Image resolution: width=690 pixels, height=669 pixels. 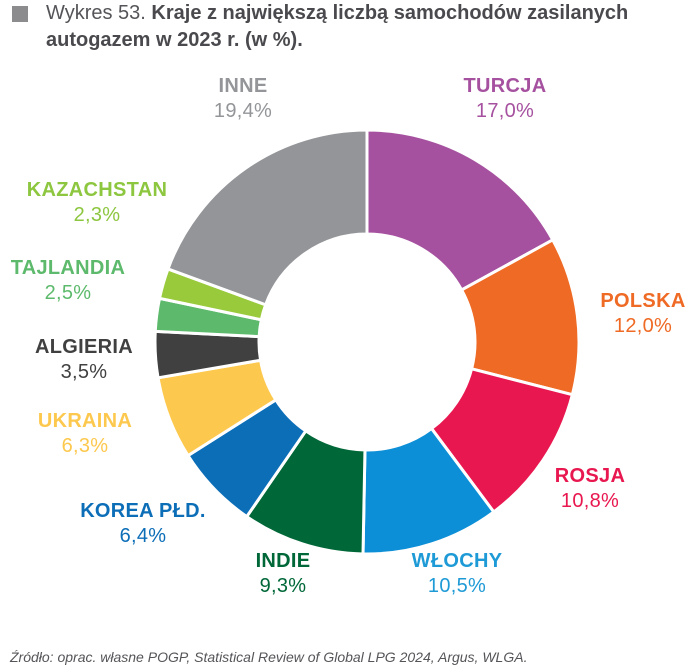 I want to click on label-value: 3,5%, so click(x=84, y=372).